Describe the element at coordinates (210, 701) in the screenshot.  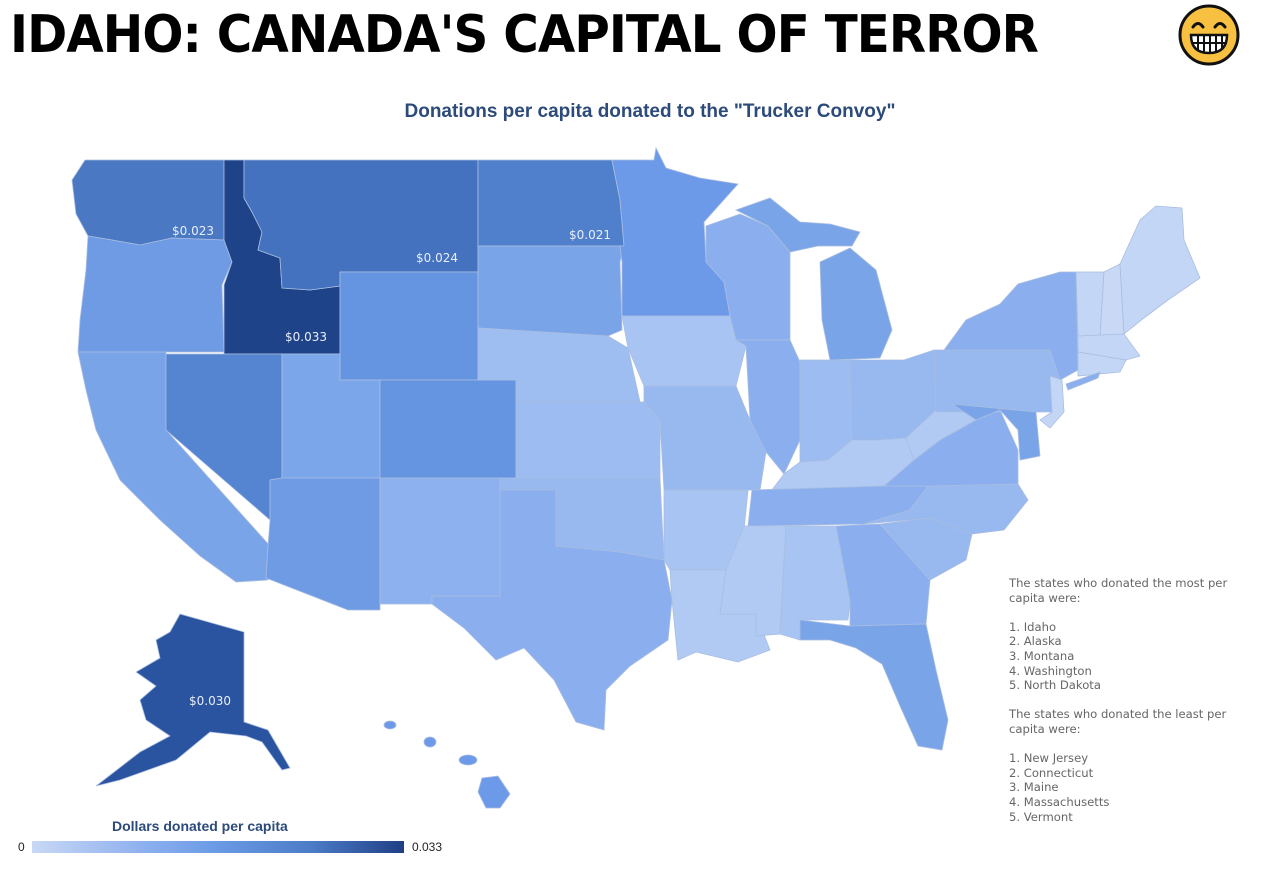
I see `label-alaska: $0.030` at that location.